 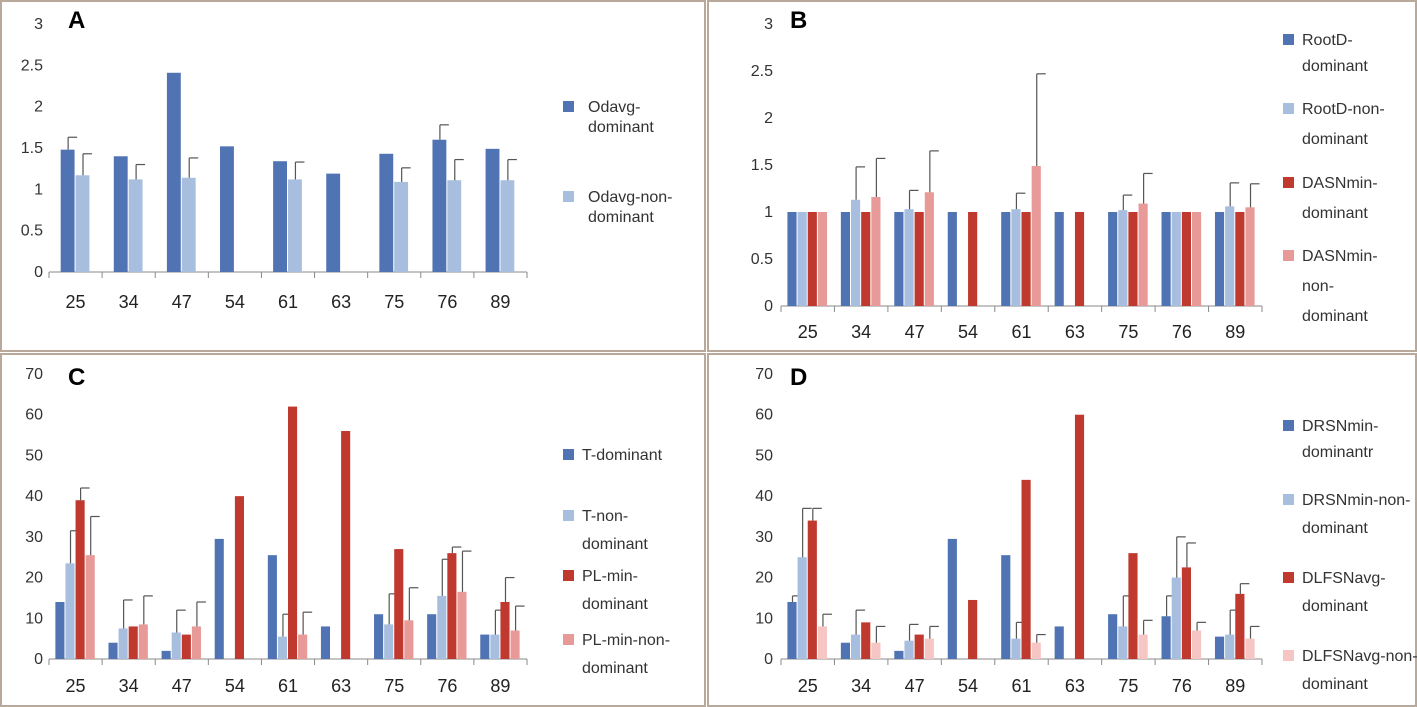 I want to click on bar-d-s0-c1, so click(x=845, y=650).